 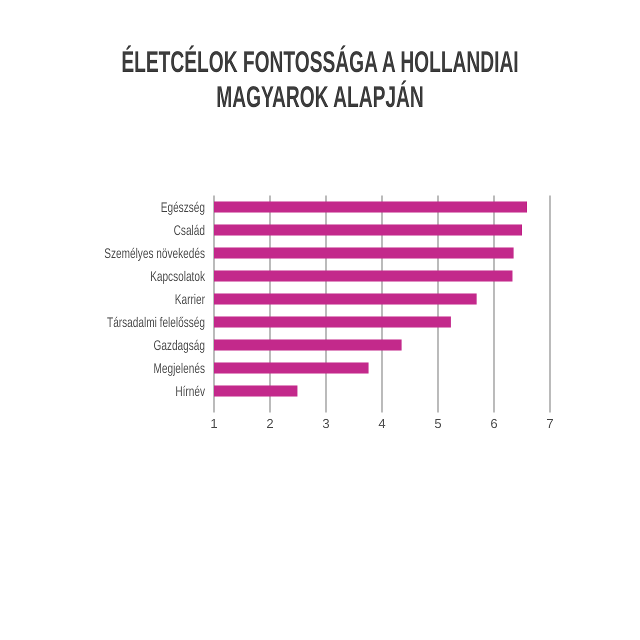 What do you see at coordinates (438, 423) in the screenshot?
I see `x-tick-label: 5` at bounding box center [438, 423].